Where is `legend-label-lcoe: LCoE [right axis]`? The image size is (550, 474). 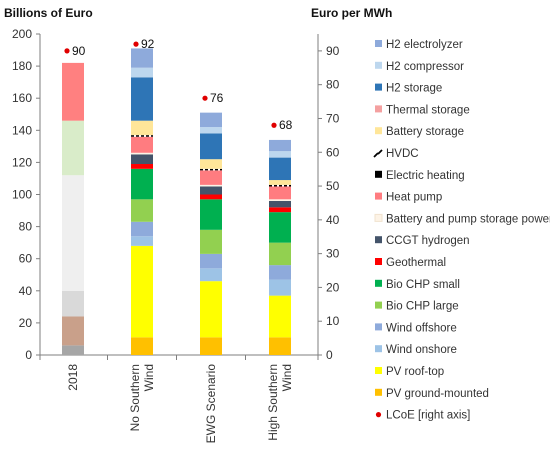 legend-label-lcoe: LCoE [right axis] is located at coordinates (428, 416).